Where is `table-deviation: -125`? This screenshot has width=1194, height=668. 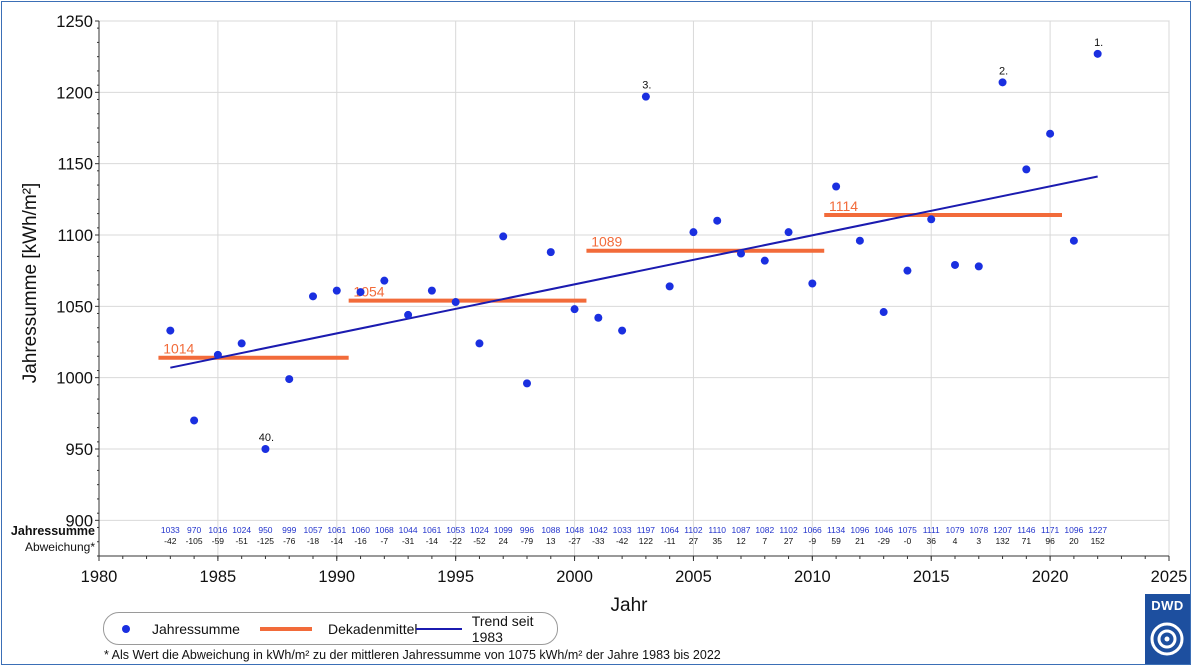 table-deviation: -125 is located at coordinates (265, 541).